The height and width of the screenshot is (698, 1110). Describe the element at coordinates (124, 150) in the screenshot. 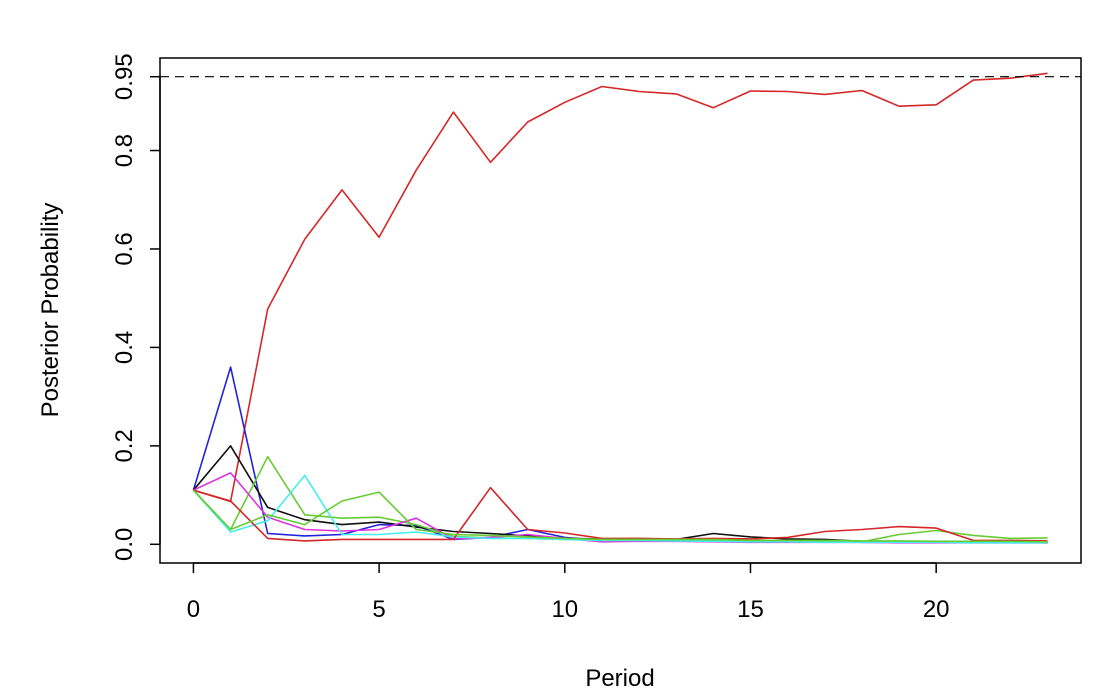

I see `y-tick-label: 0.8` at that location.